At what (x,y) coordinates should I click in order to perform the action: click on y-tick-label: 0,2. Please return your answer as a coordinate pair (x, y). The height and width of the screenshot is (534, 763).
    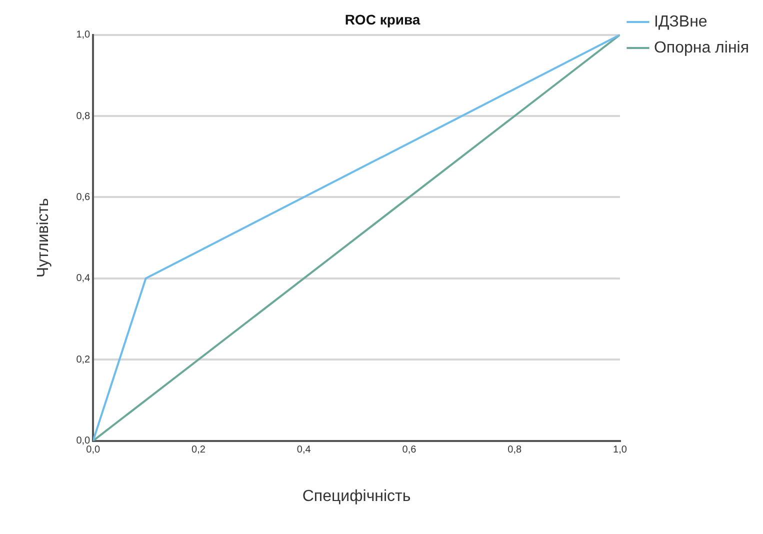
    Looking at the image, I should click on (83, 360).